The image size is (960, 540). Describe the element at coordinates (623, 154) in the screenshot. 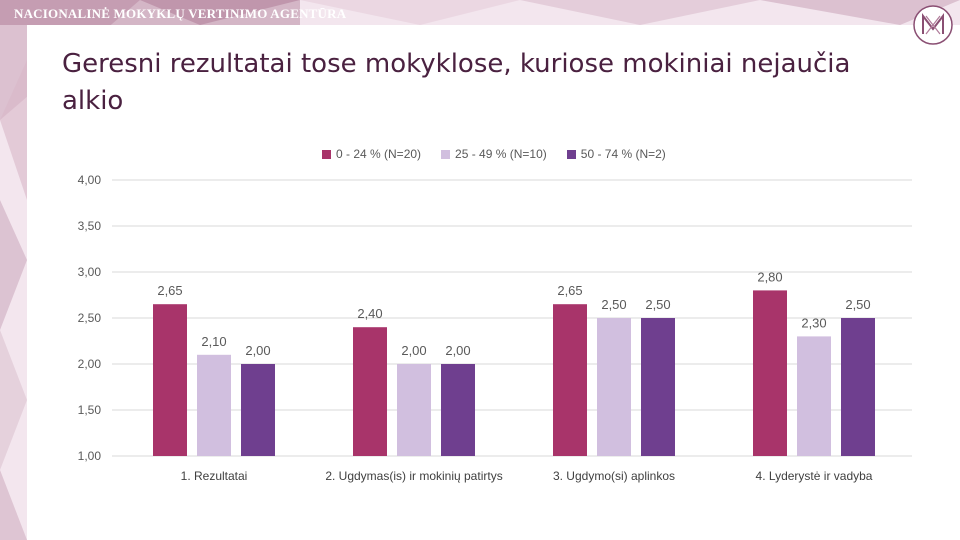

I see `legend-label-series-3: 50 - 74 % (N=2)` at that location.